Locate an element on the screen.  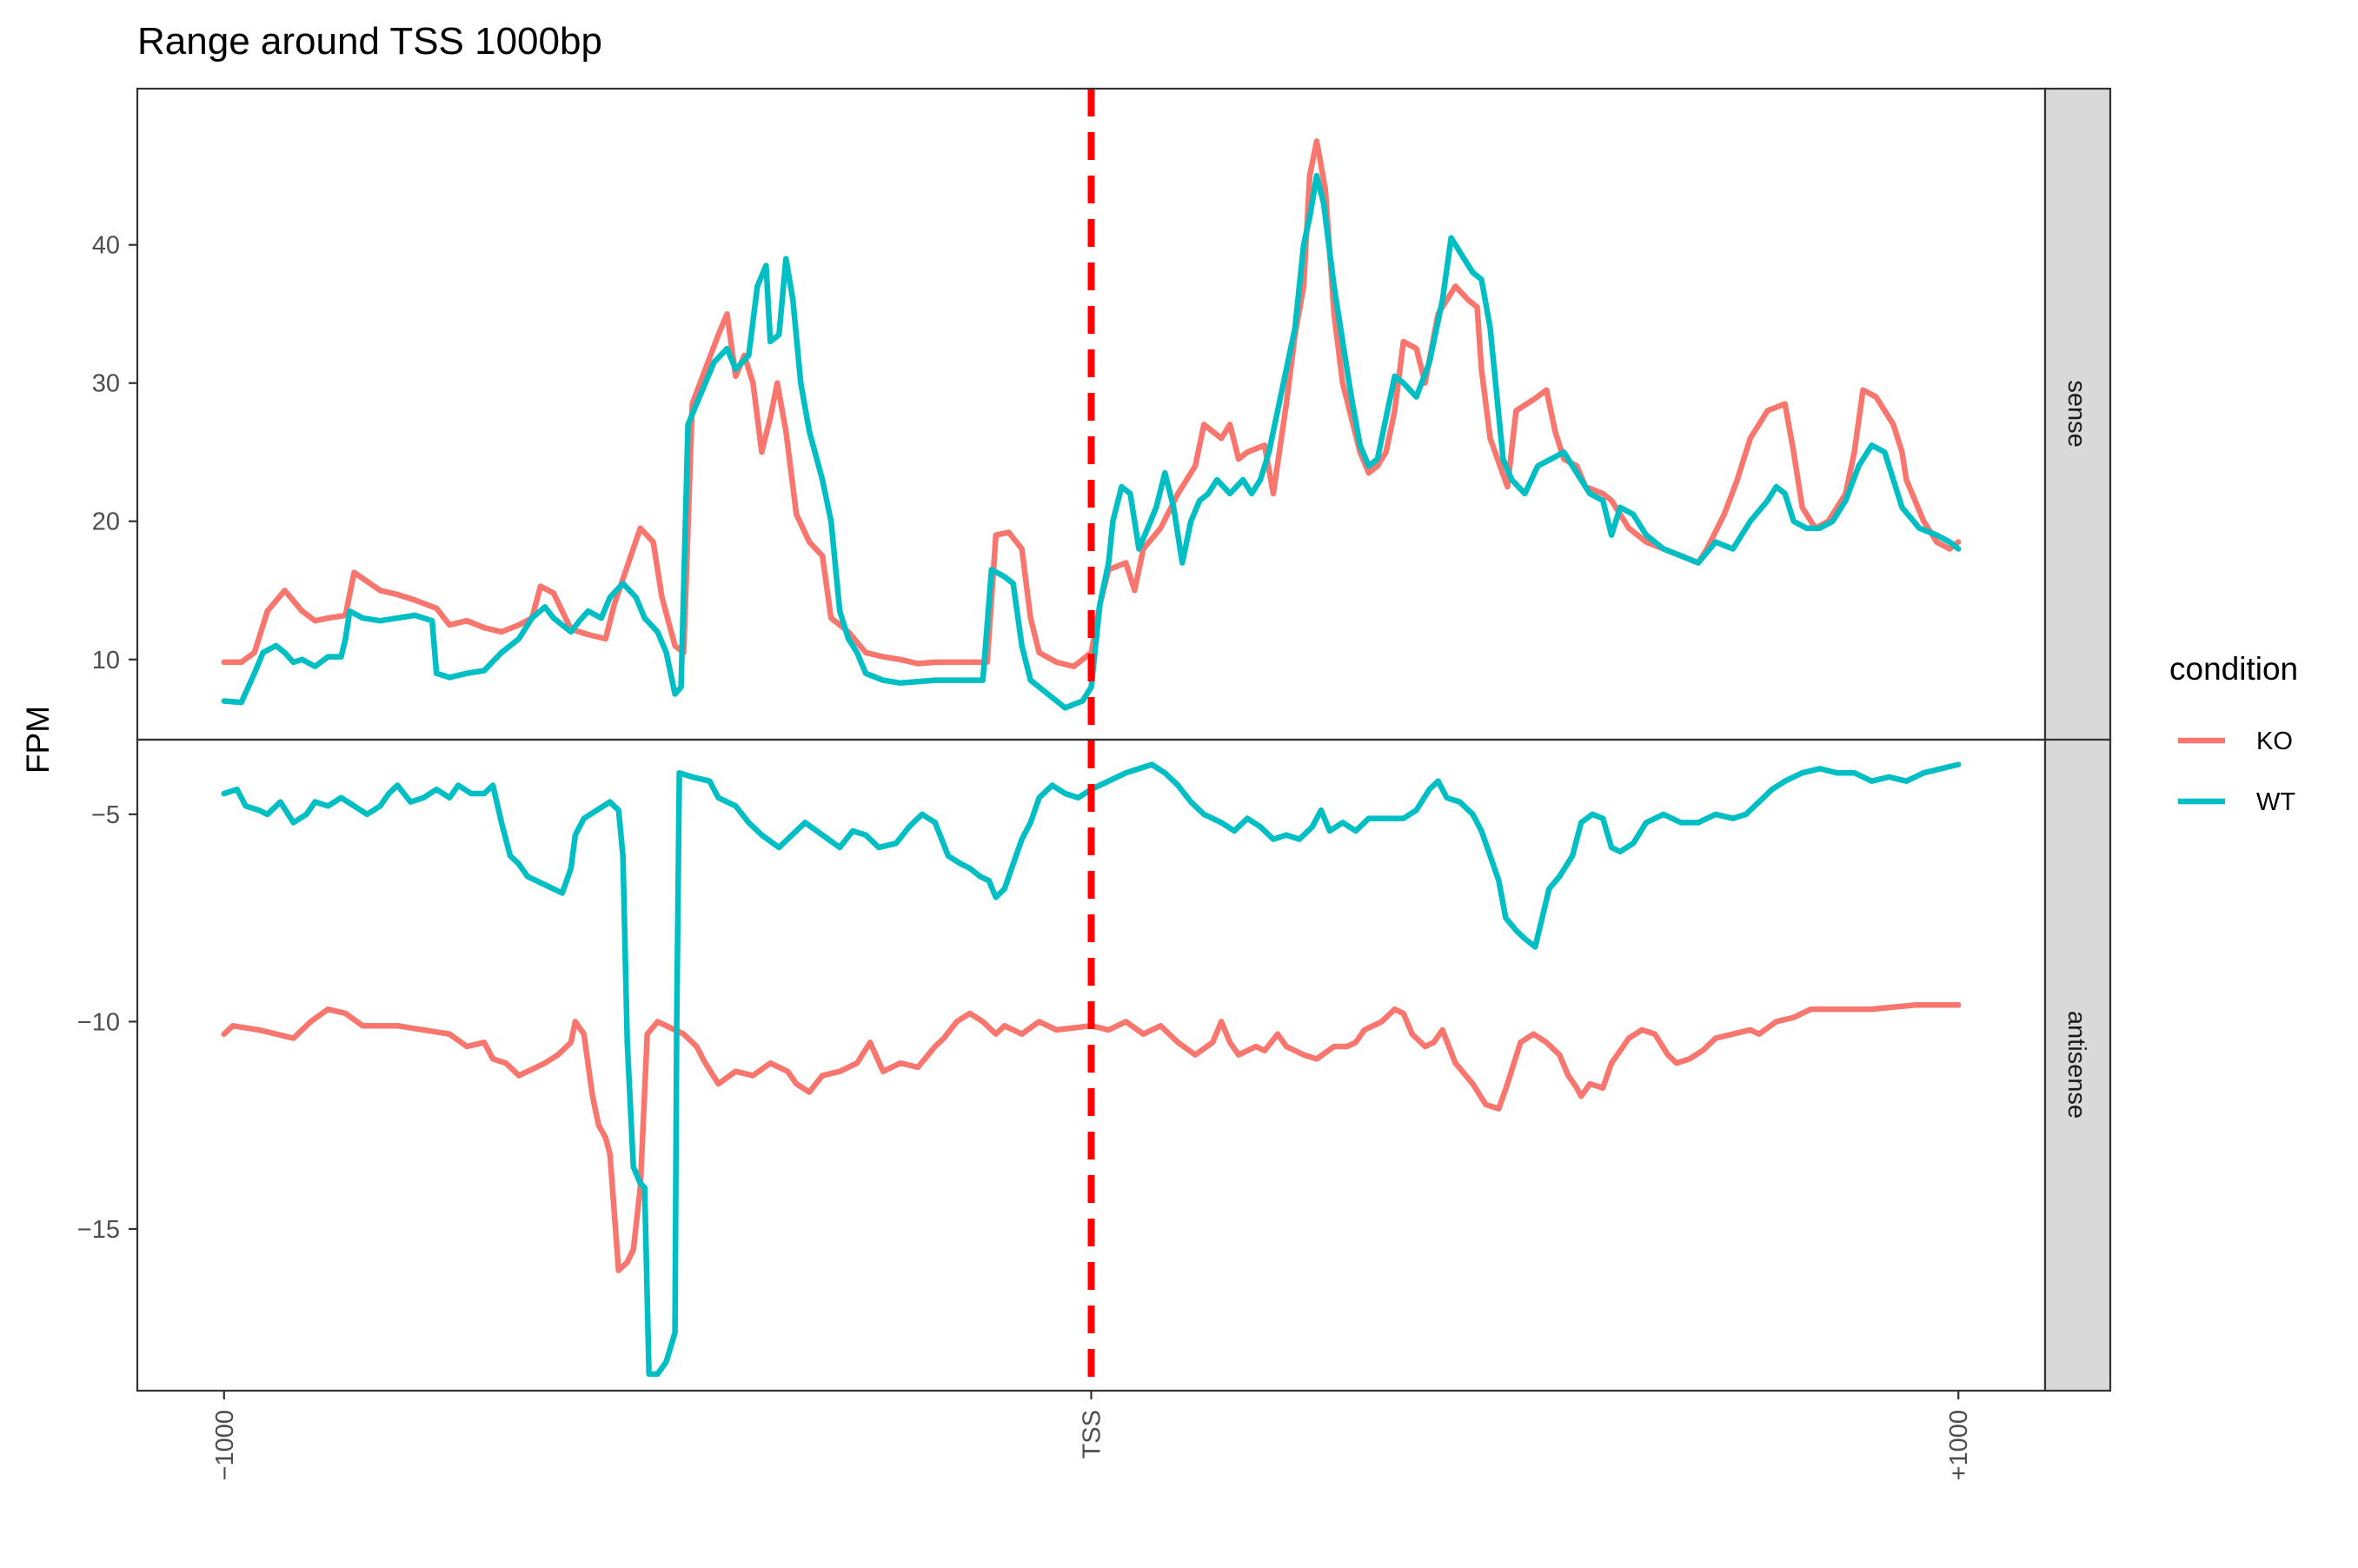
legend: KO WT is located at coordinates (2236, 772).